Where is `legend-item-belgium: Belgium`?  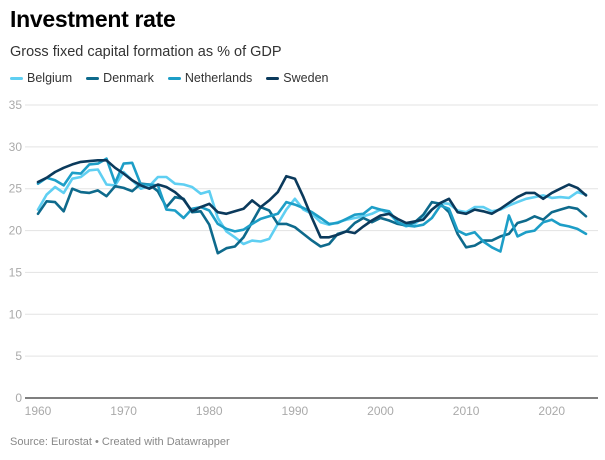 legend-item-belgium: Belgium is located at coordinates (41, 78).